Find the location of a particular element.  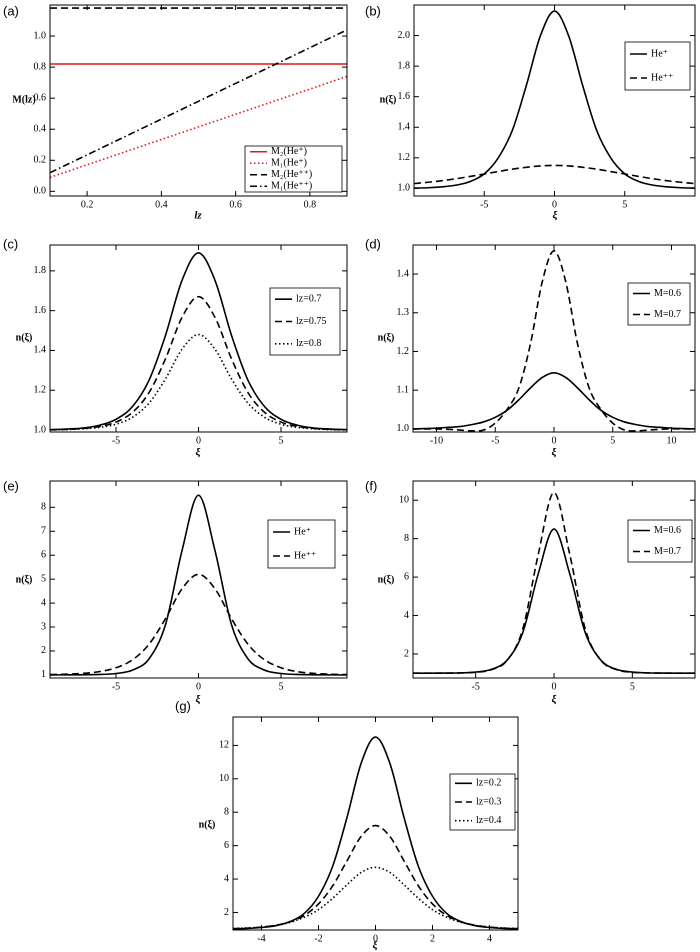

y-tick-label: 1.8 is located at coordinates (404, 65).